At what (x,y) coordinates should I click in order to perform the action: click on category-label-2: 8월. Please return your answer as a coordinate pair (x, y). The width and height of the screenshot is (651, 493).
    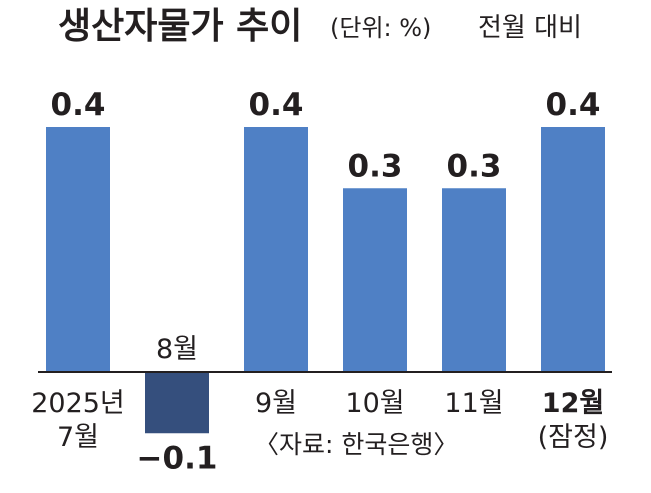
    Looking at the image, I should click on (177, 349).